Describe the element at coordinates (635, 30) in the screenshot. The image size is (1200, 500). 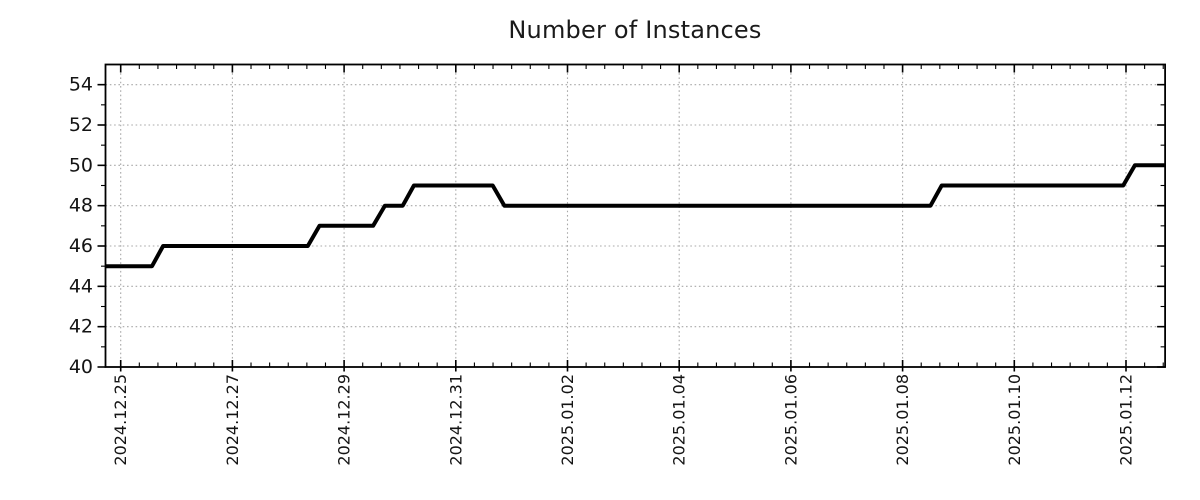
I see `chart-title: Number of Instances` at that location.